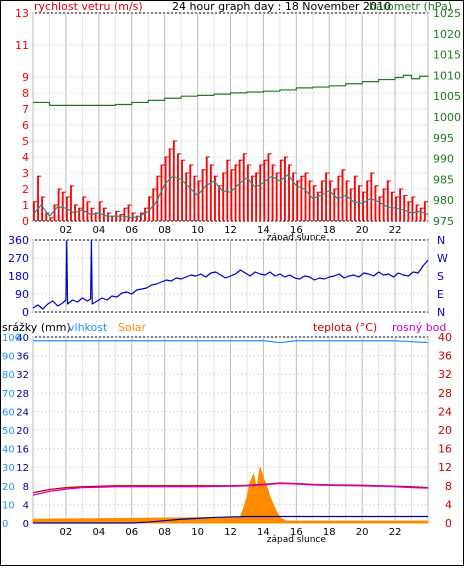  What do you see at coordinates (448, 523) in the screenshot?
I see `p3-right-tick-0: 0` at bounding box center [448, 523].